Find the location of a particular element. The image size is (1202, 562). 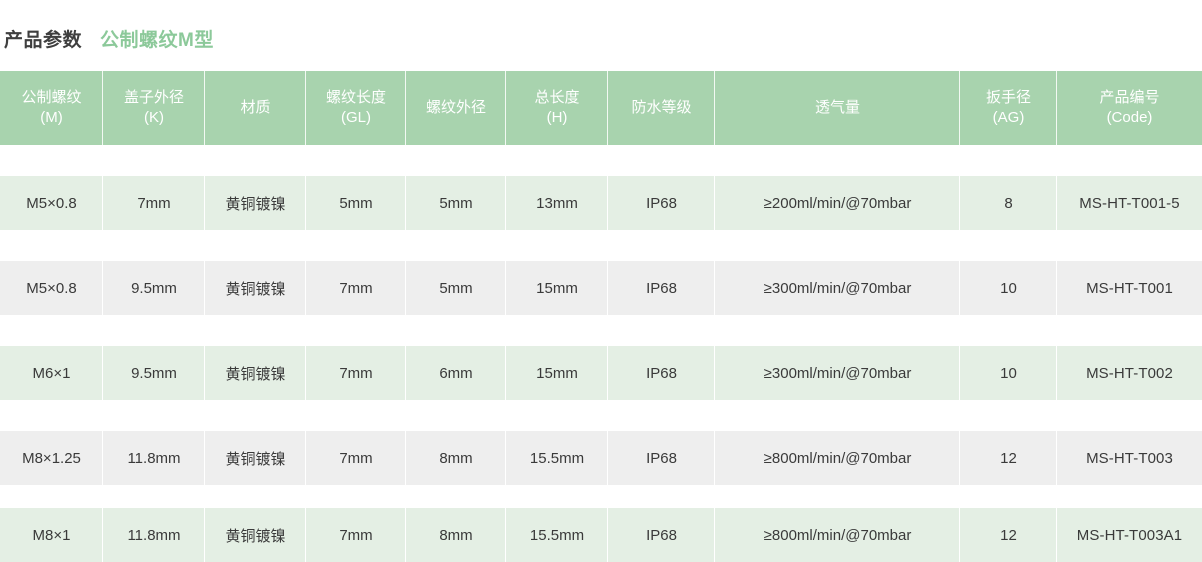

column-header-total-length: 总长度 (H) is located at coordinates (557, 108).